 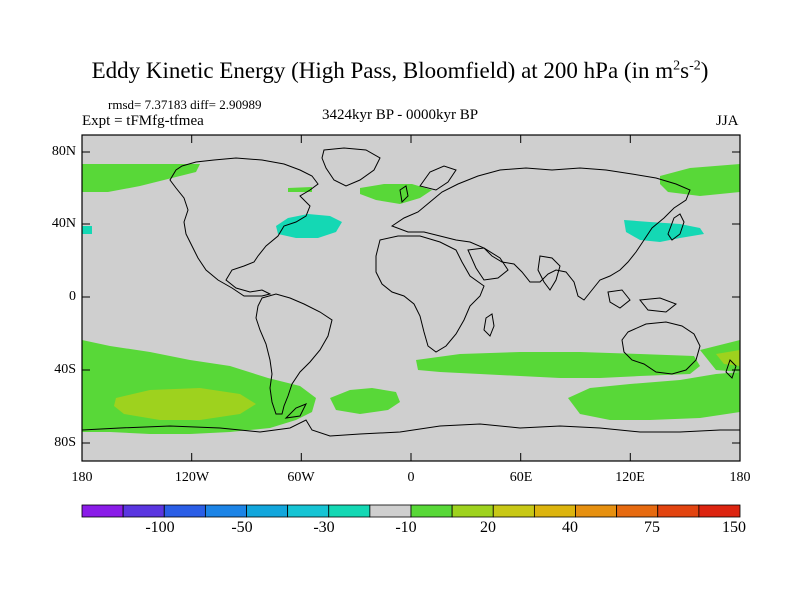 What do you see at coordinates (700, 180) in the screenshot?
I see `north-pacific-positive-east` at bounding box center [700, 180].